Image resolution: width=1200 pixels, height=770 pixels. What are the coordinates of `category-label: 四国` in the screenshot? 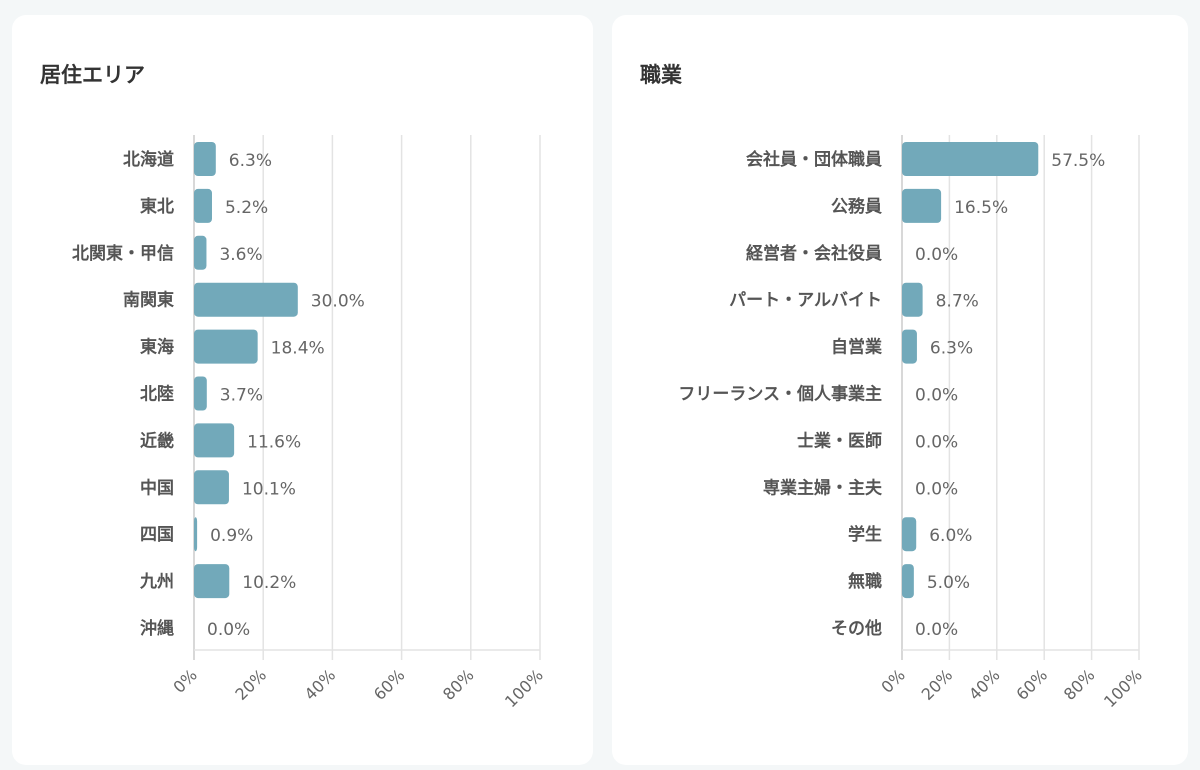 It's located at (157, 535).